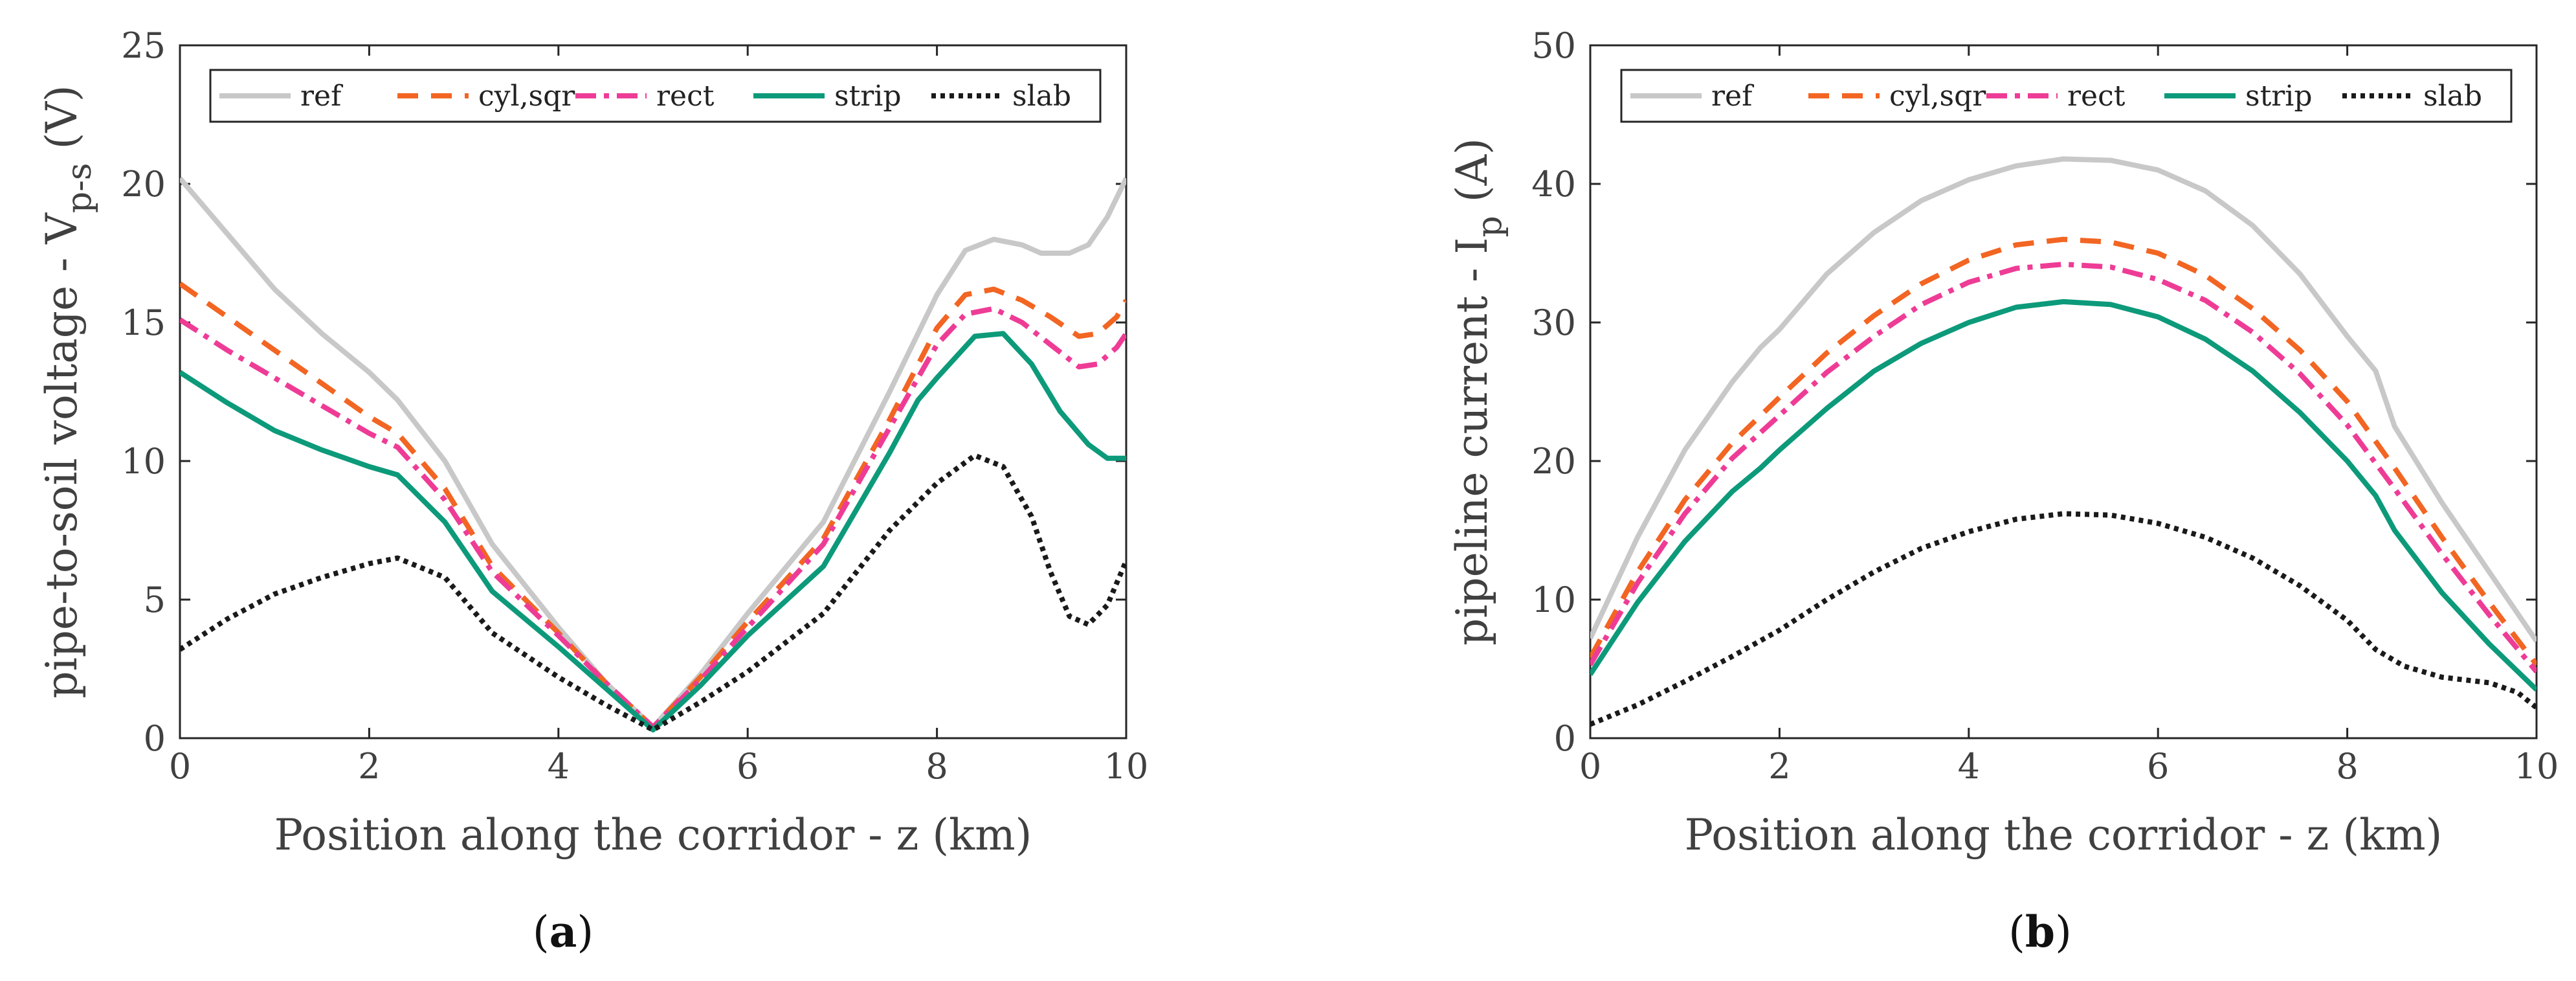 The width and height of the screenshot is (2576, 981). I want to click on y-tick-label-15: 15, so click(143, 322).